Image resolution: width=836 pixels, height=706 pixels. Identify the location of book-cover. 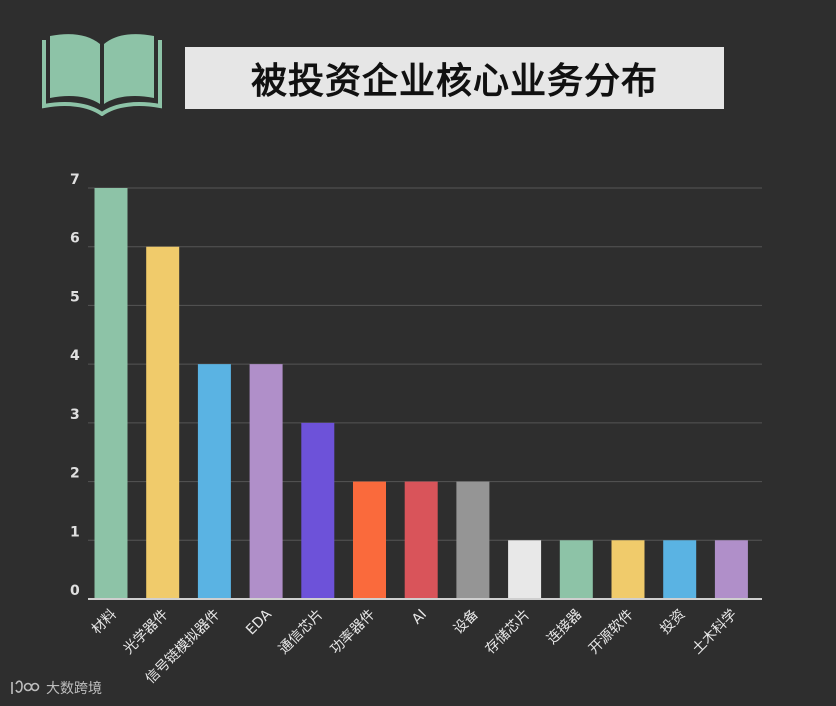
(102, 78).